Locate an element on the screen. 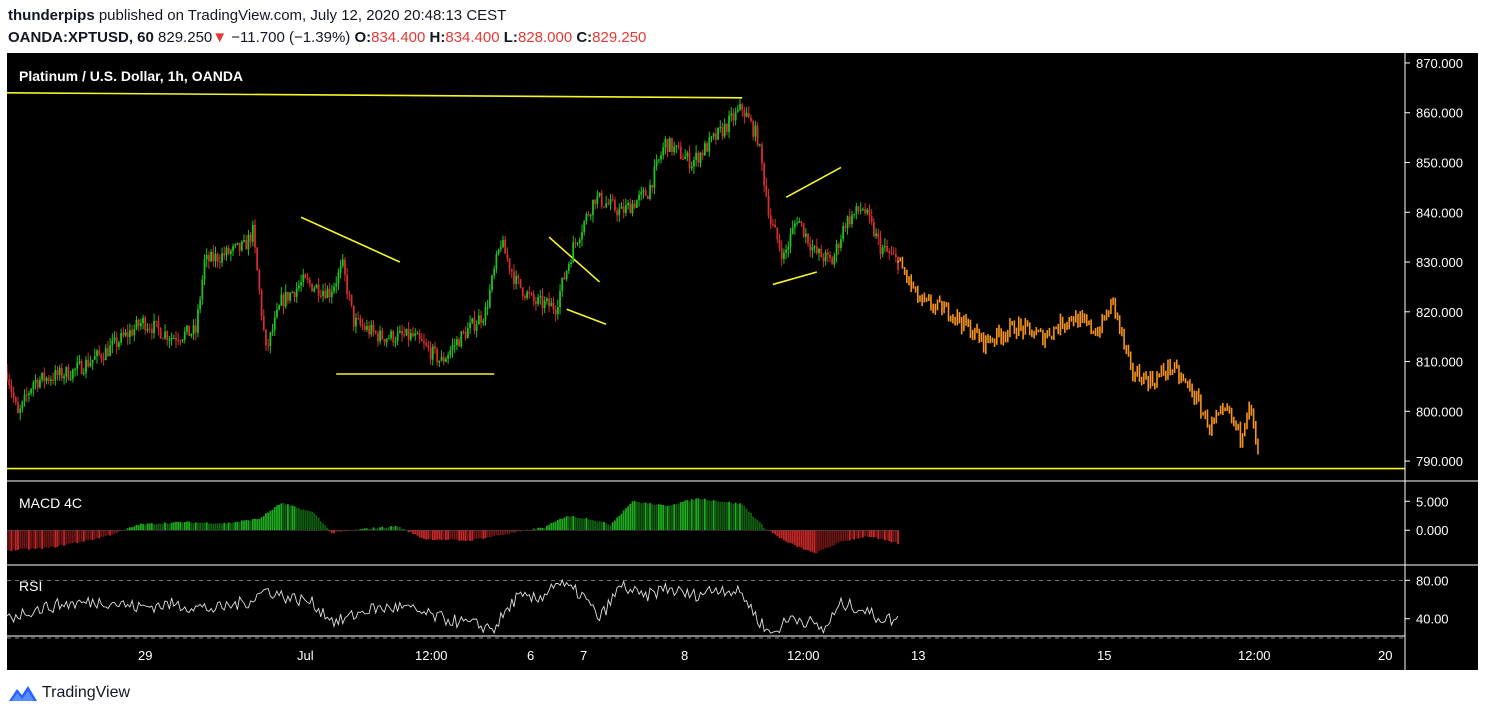  close-value: 829.250 is located at coordinates (619, 37).